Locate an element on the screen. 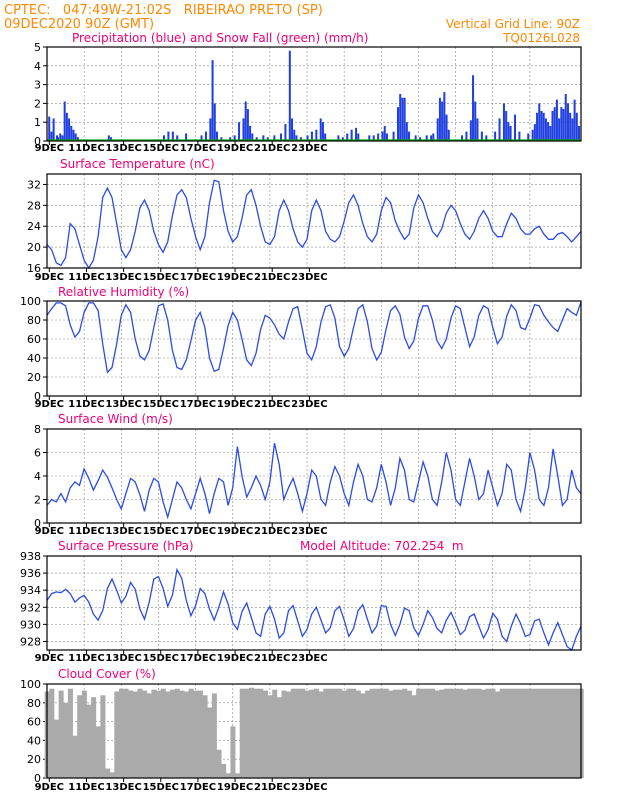 This screenshot has height=805, width=618. y-tick-label: 0 is located at coordinates (37, 778).